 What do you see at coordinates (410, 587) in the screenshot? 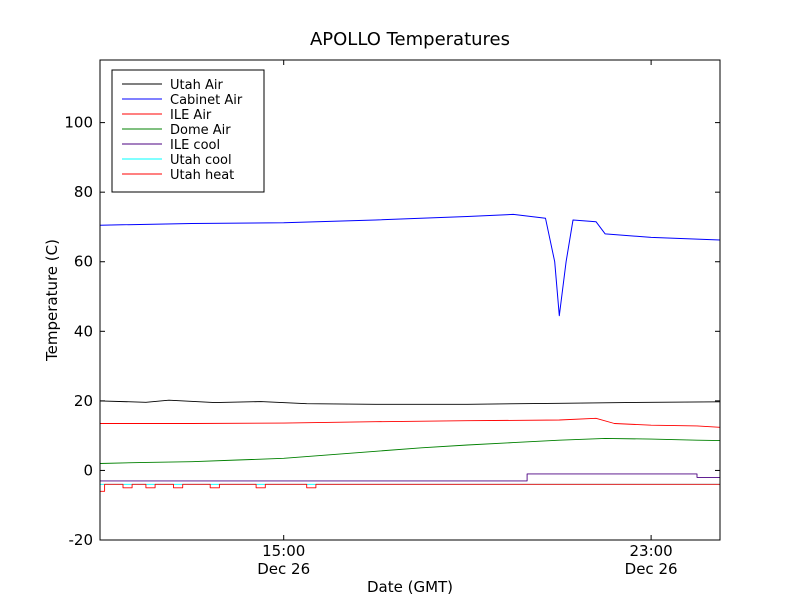
I see `x-axis-label: Date (GMT)` at bounding box center [410, 587].